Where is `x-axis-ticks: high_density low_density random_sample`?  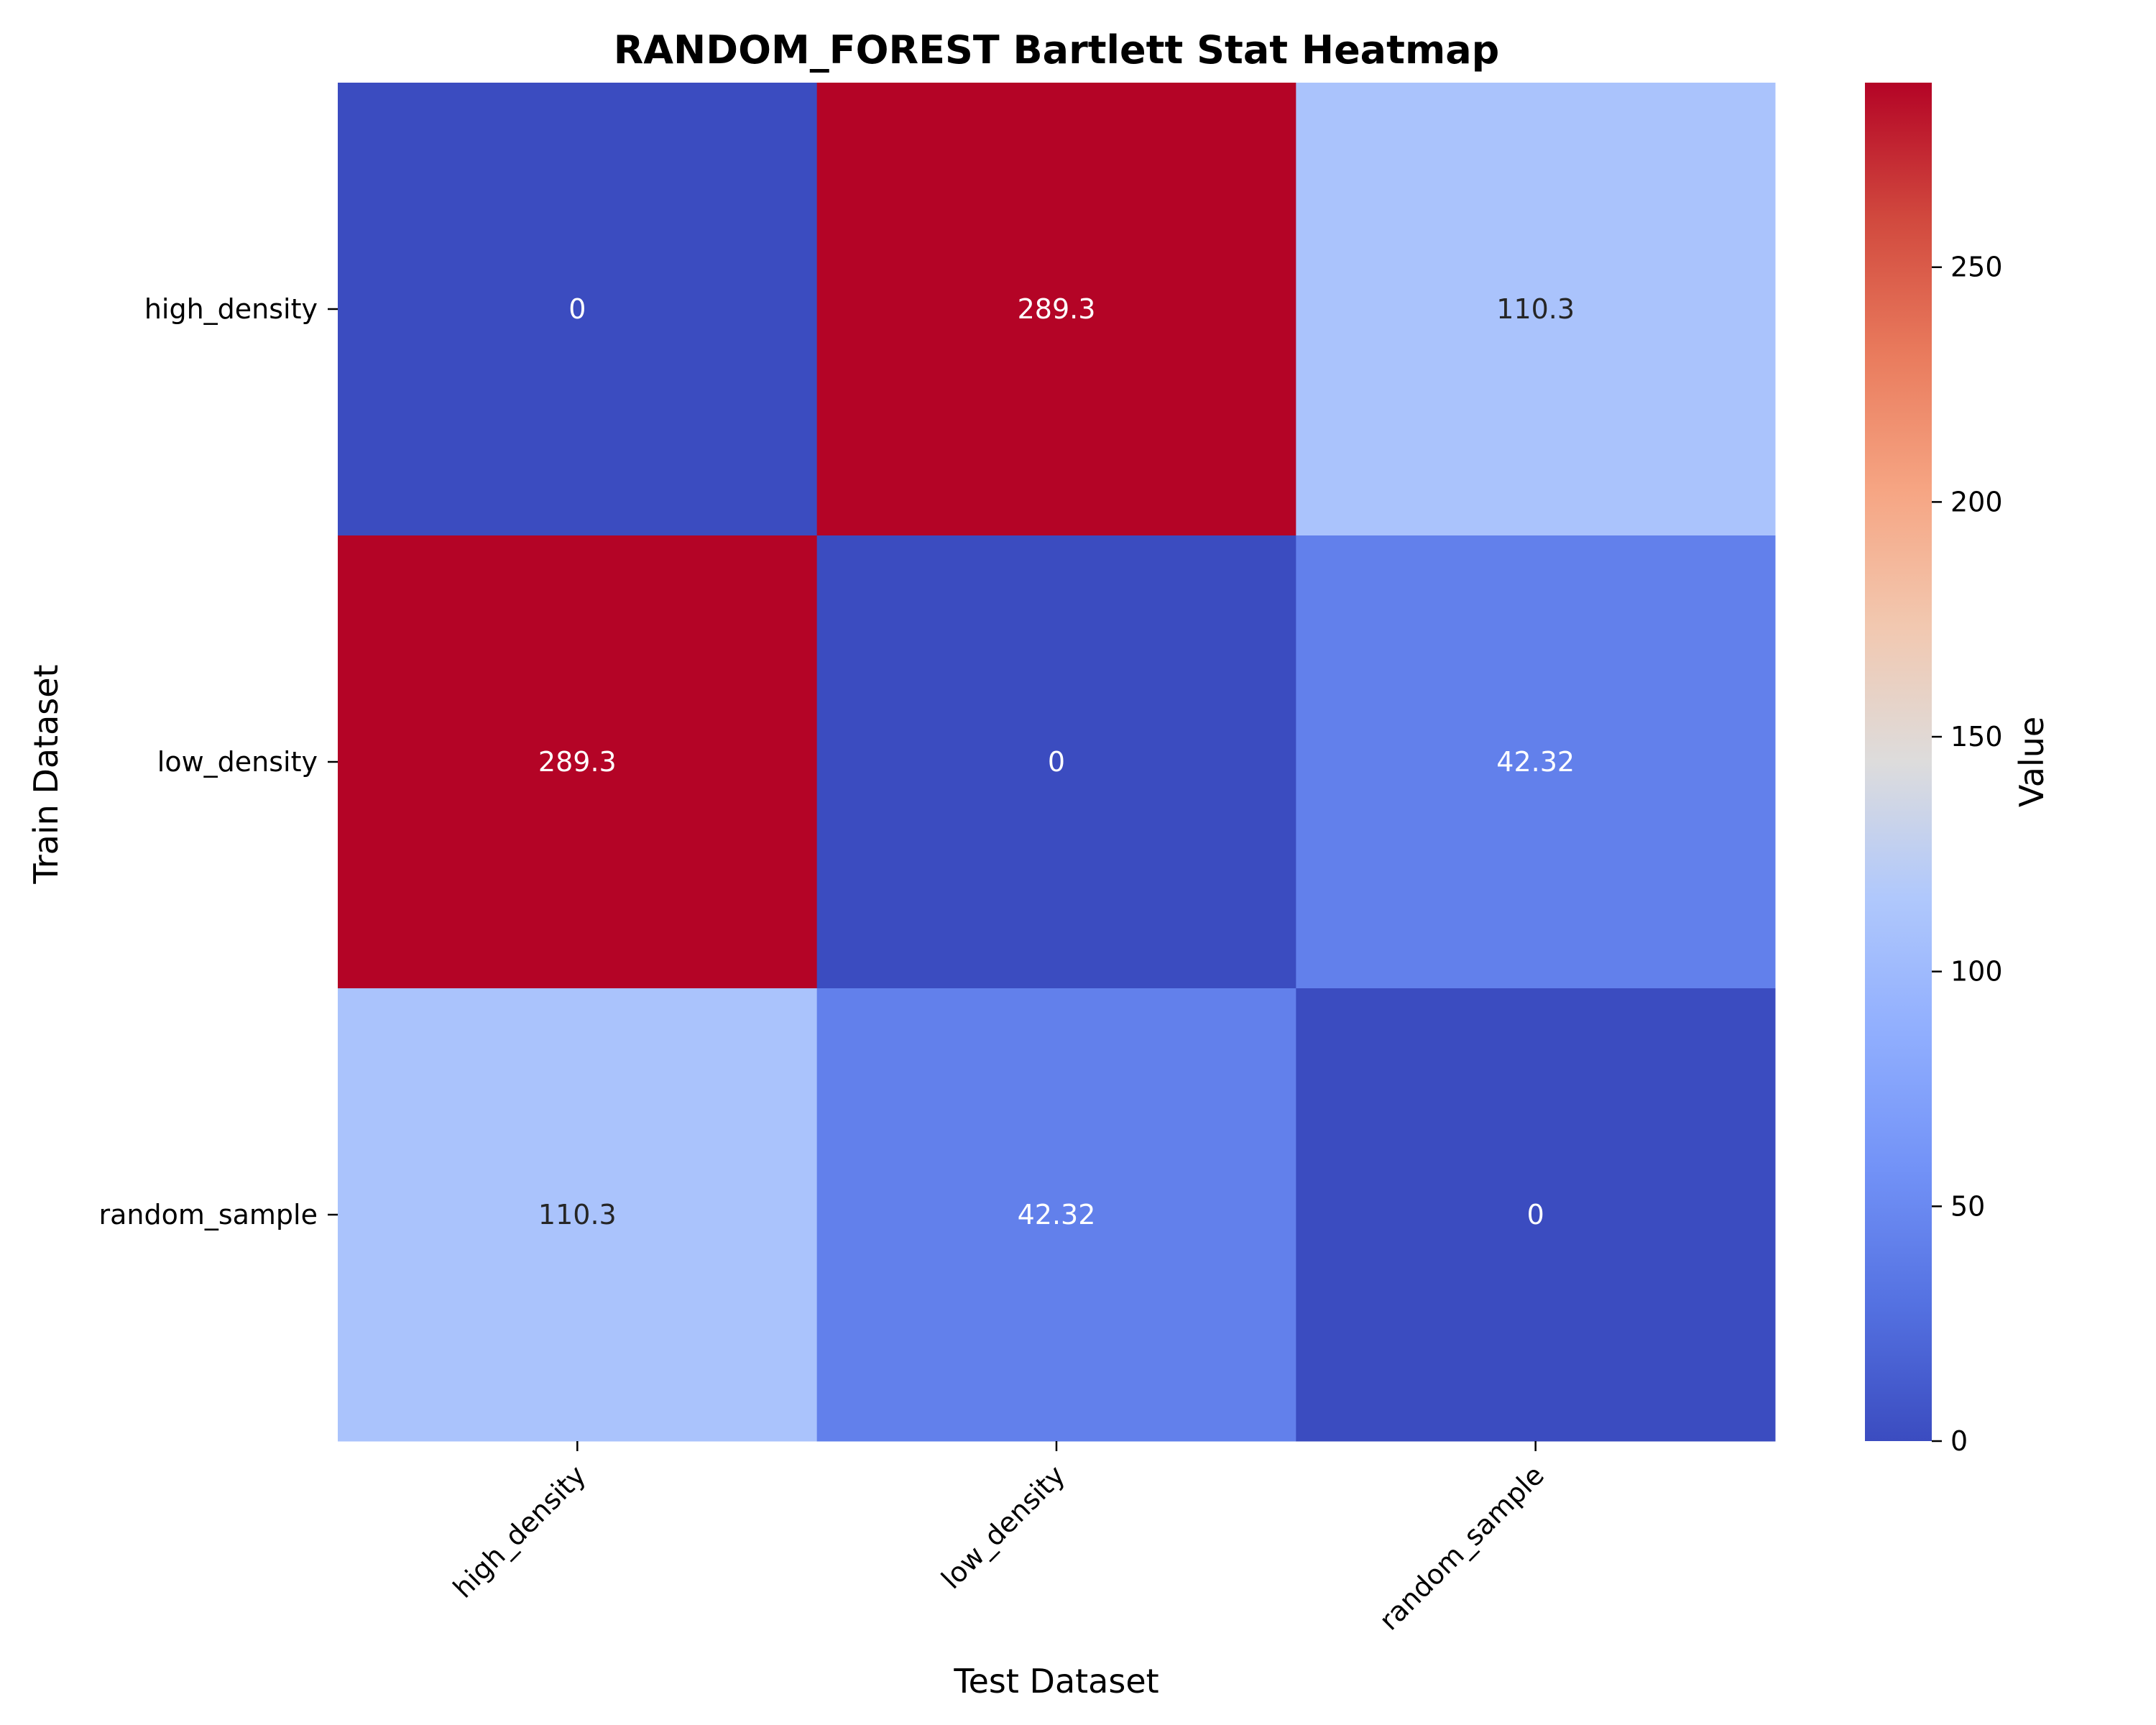 x-axis-ticks: high_density low_density random_sample is located at coordinates (998, 1539).